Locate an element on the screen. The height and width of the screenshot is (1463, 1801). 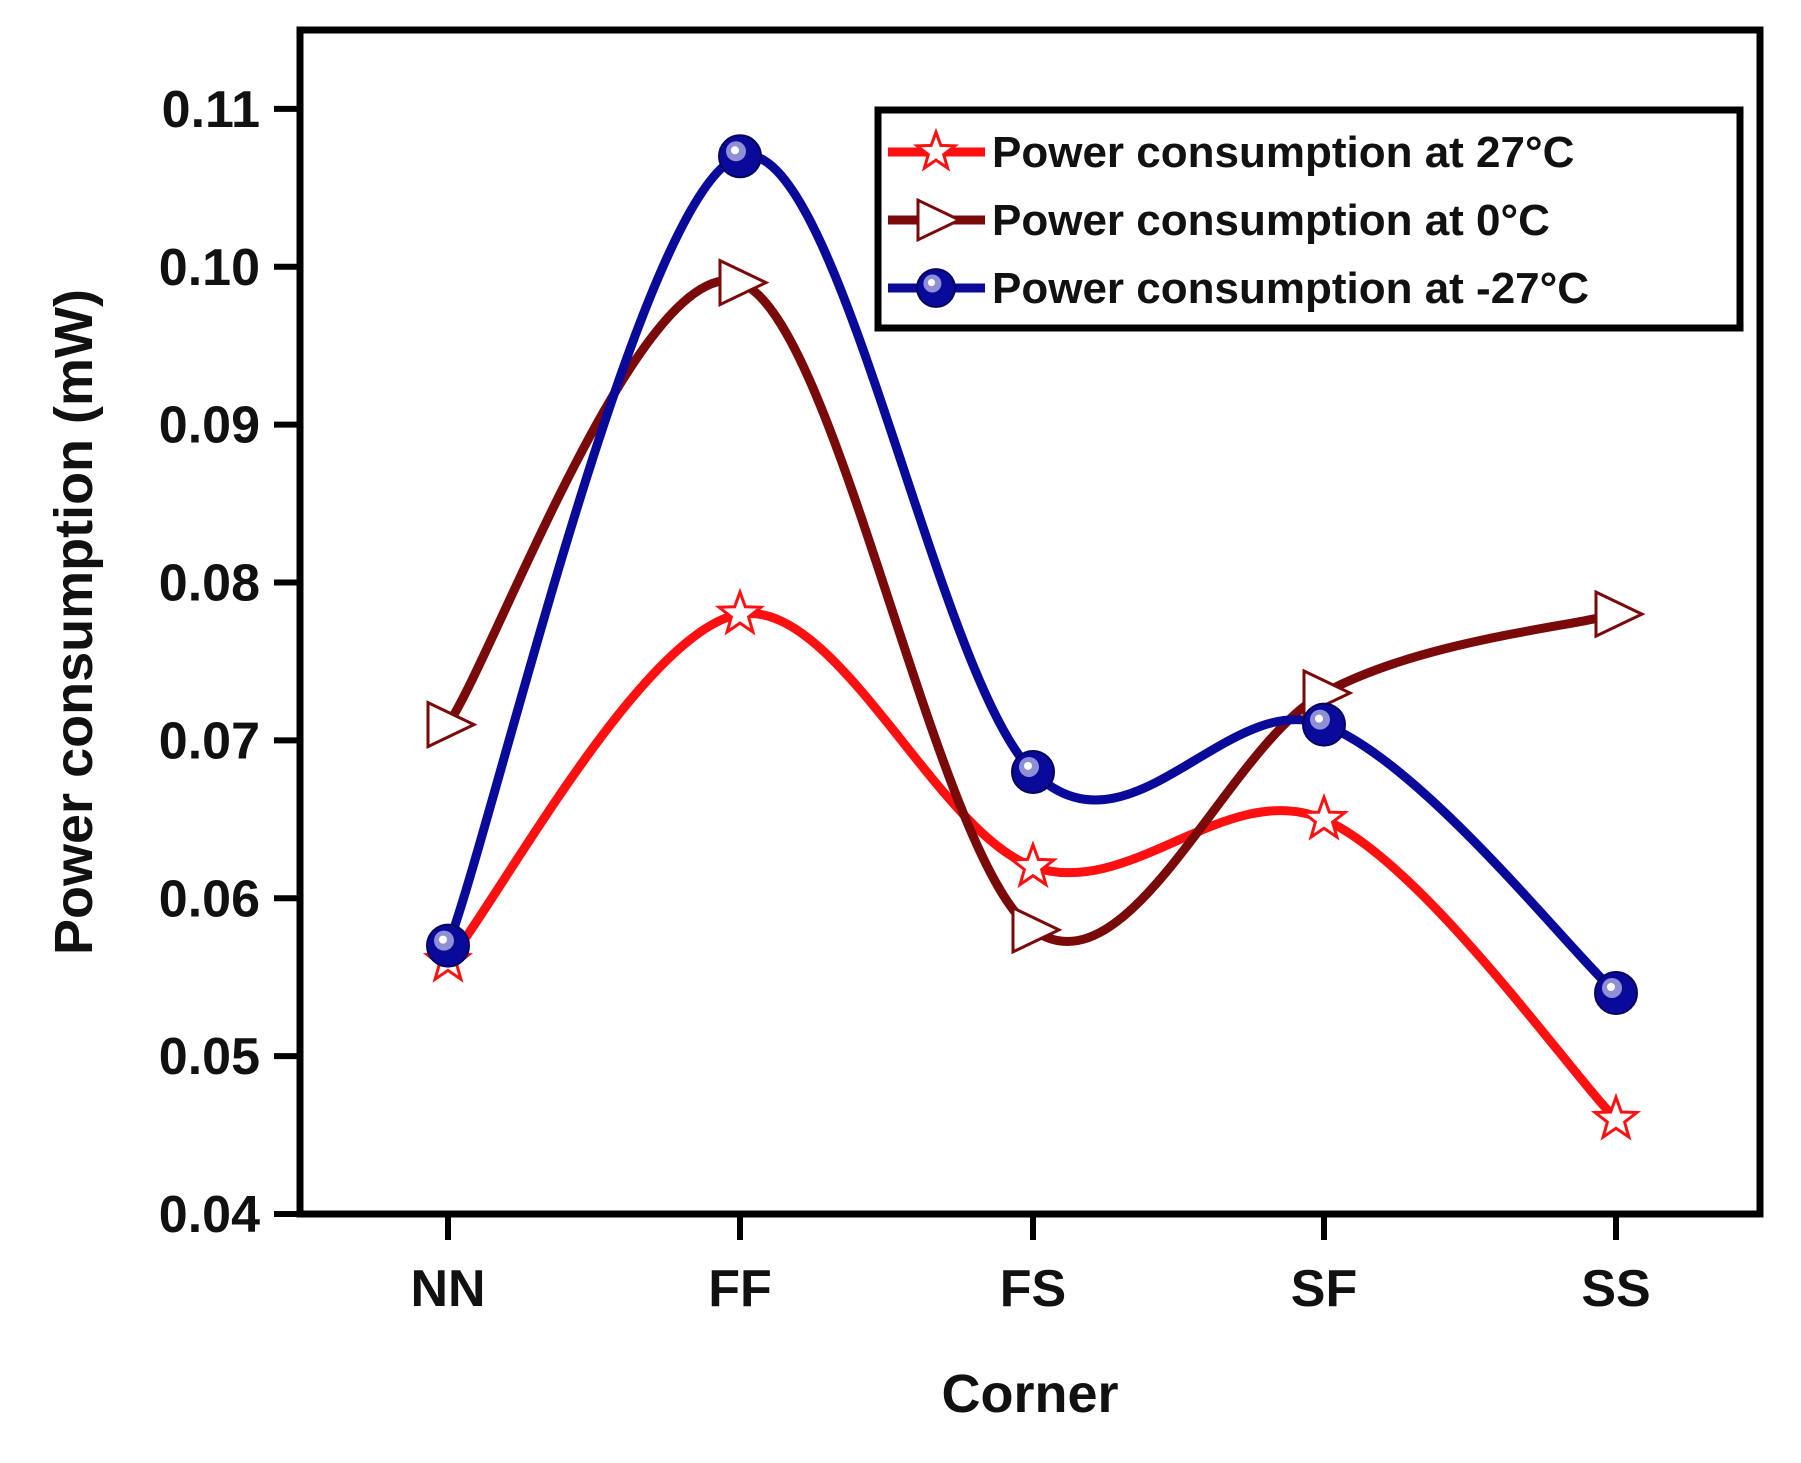
data-point-1-nn is located at coordinates (452, 724).